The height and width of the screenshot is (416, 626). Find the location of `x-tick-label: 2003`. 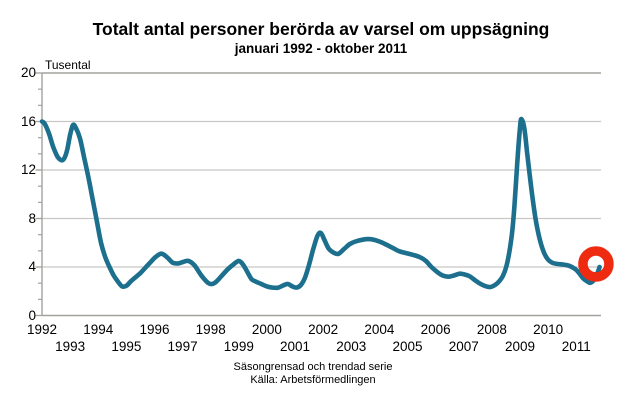

x-tick-label: 2003 is located at coordinates (351, 346).